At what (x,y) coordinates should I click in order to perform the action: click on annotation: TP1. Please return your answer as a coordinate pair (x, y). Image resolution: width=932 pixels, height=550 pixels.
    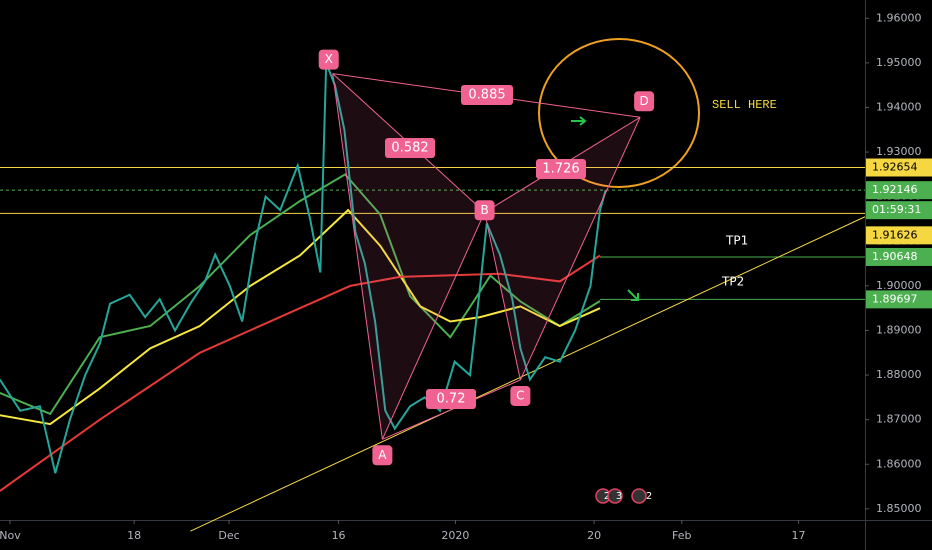
    Looking at the image, I should click on (736, 241).